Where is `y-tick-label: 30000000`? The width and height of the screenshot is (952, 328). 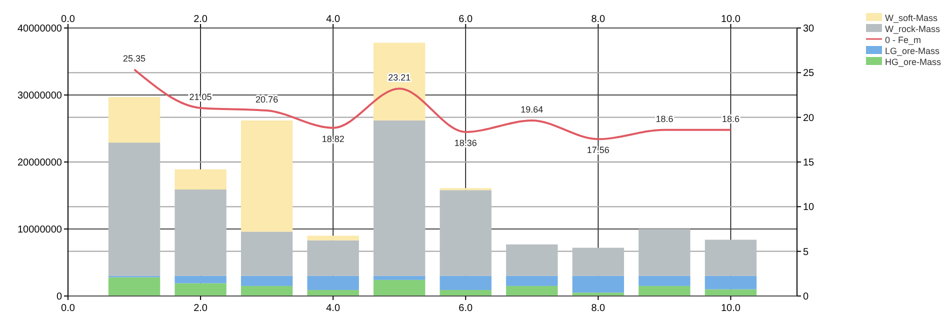 y-tick-label: 30000000 is located at coordinates (40, 96).